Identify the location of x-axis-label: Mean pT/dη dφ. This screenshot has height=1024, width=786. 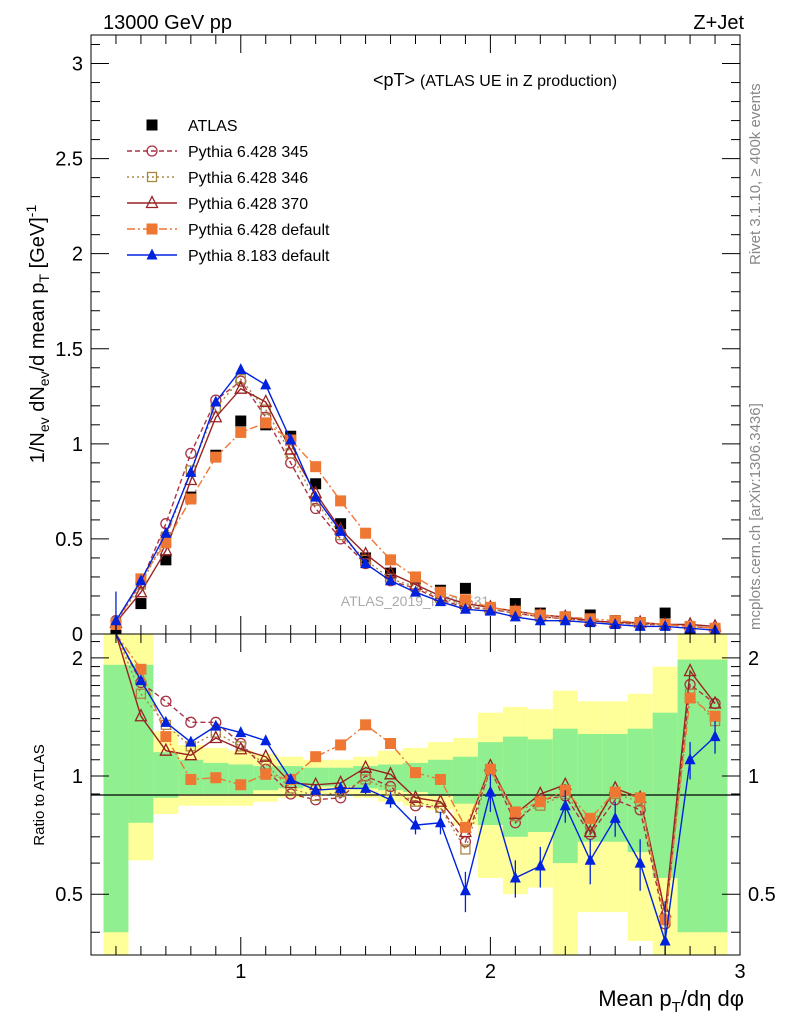
(671, 1001).